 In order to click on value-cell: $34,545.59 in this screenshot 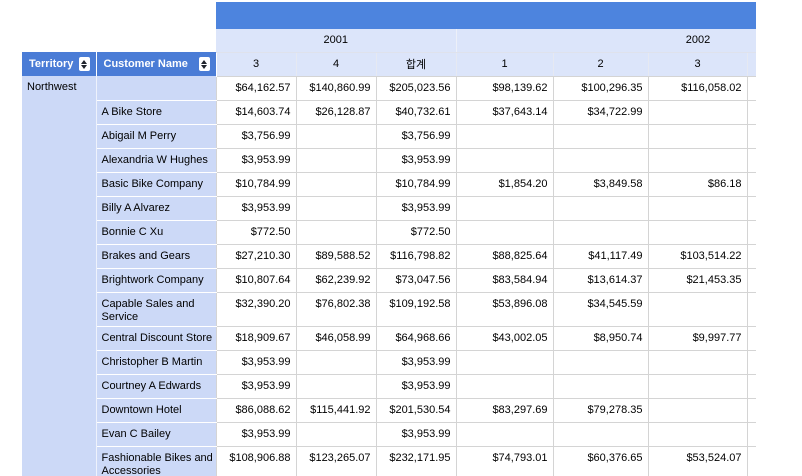, I will do `click(601, 309)`.